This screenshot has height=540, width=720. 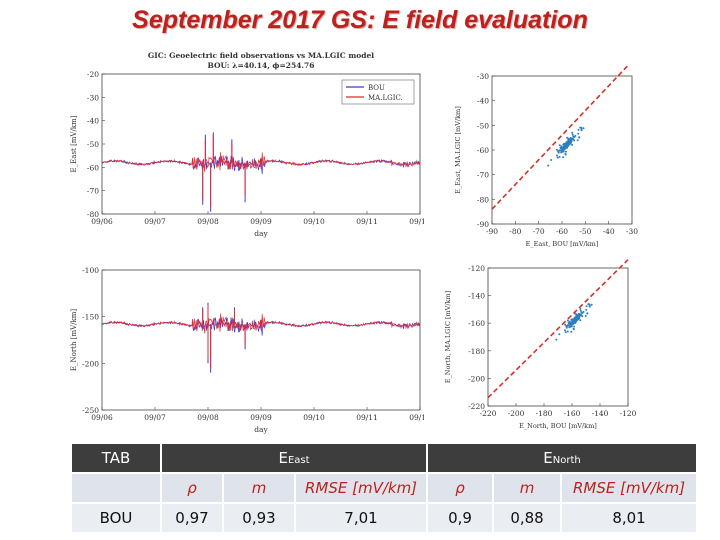 What do you see at coordinates (527, 488) in the screenshot?
I see `header-m-north: m` at bounding box center [527, 488].